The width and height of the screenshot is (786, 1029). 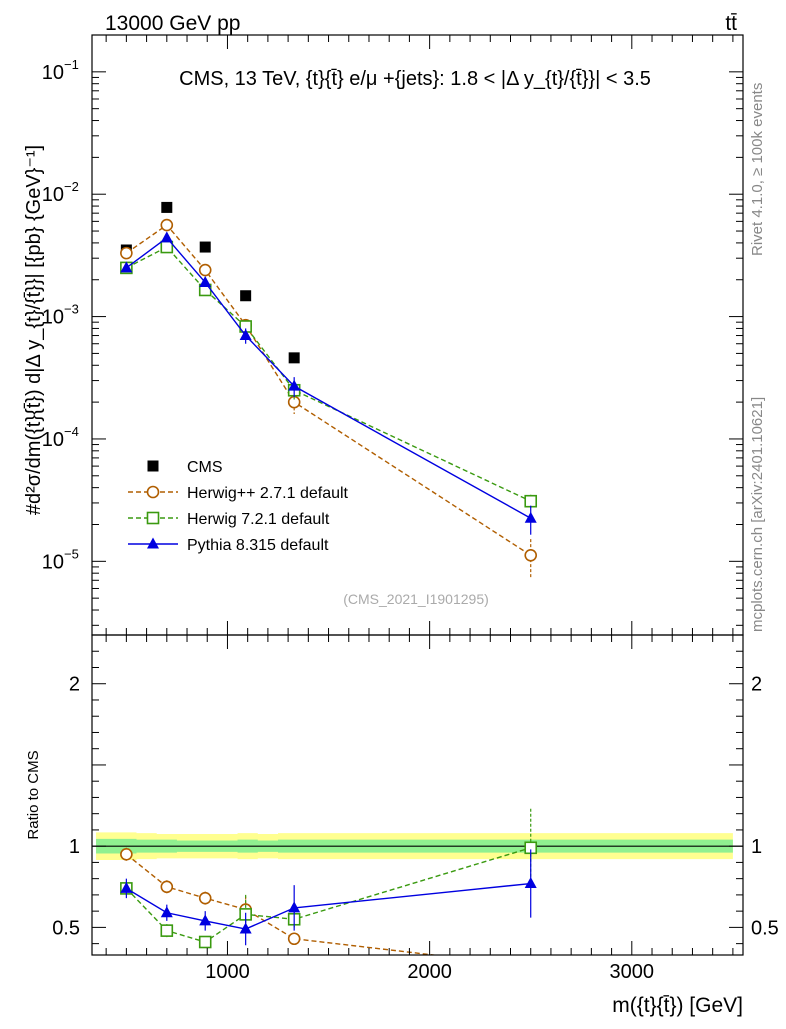 What do you see at coordinates (756, 847) in the screenshot?
I see `ratio-y-tick-label-right: 1` at bounding box center [756, 847].